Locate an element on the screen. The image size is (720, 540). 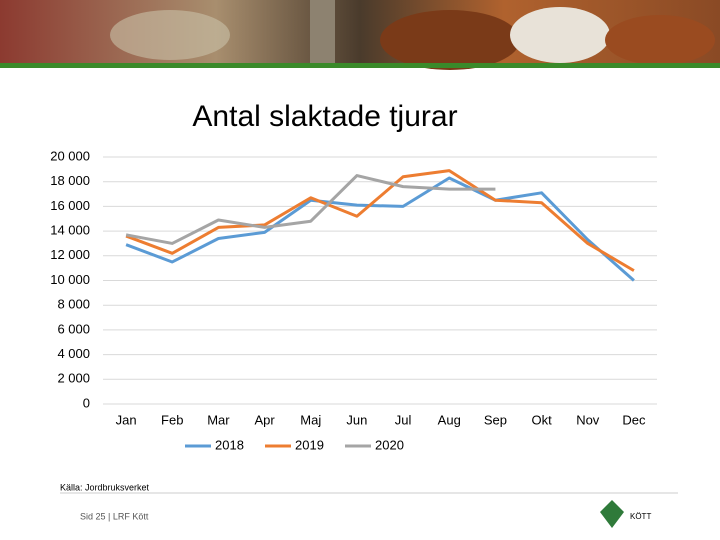
source: Källa: Jordbruksverket is located at coordinates (105, 487).